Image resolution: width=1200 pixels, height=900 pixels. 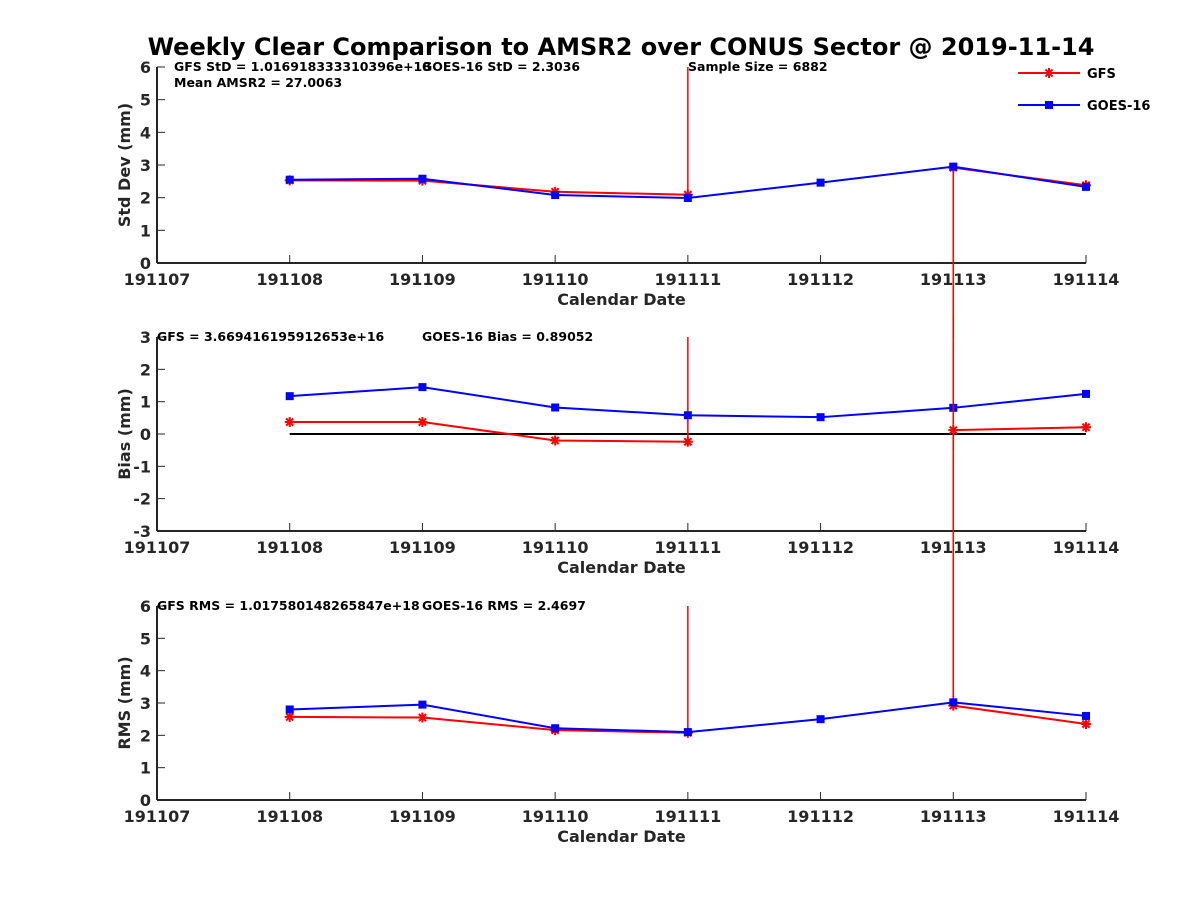 I want to click on stat-sample-size: Sample Size = 6882, so click(x=758, y=66).